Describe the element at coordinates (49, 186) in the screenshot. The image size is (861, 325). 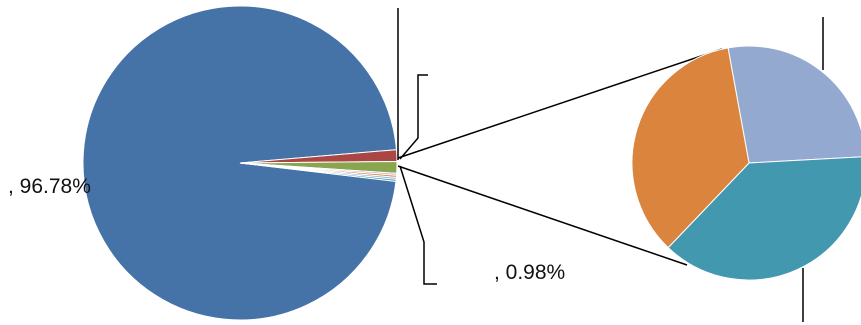
I see `main-slice-data-label: , 96.78%` at that location.